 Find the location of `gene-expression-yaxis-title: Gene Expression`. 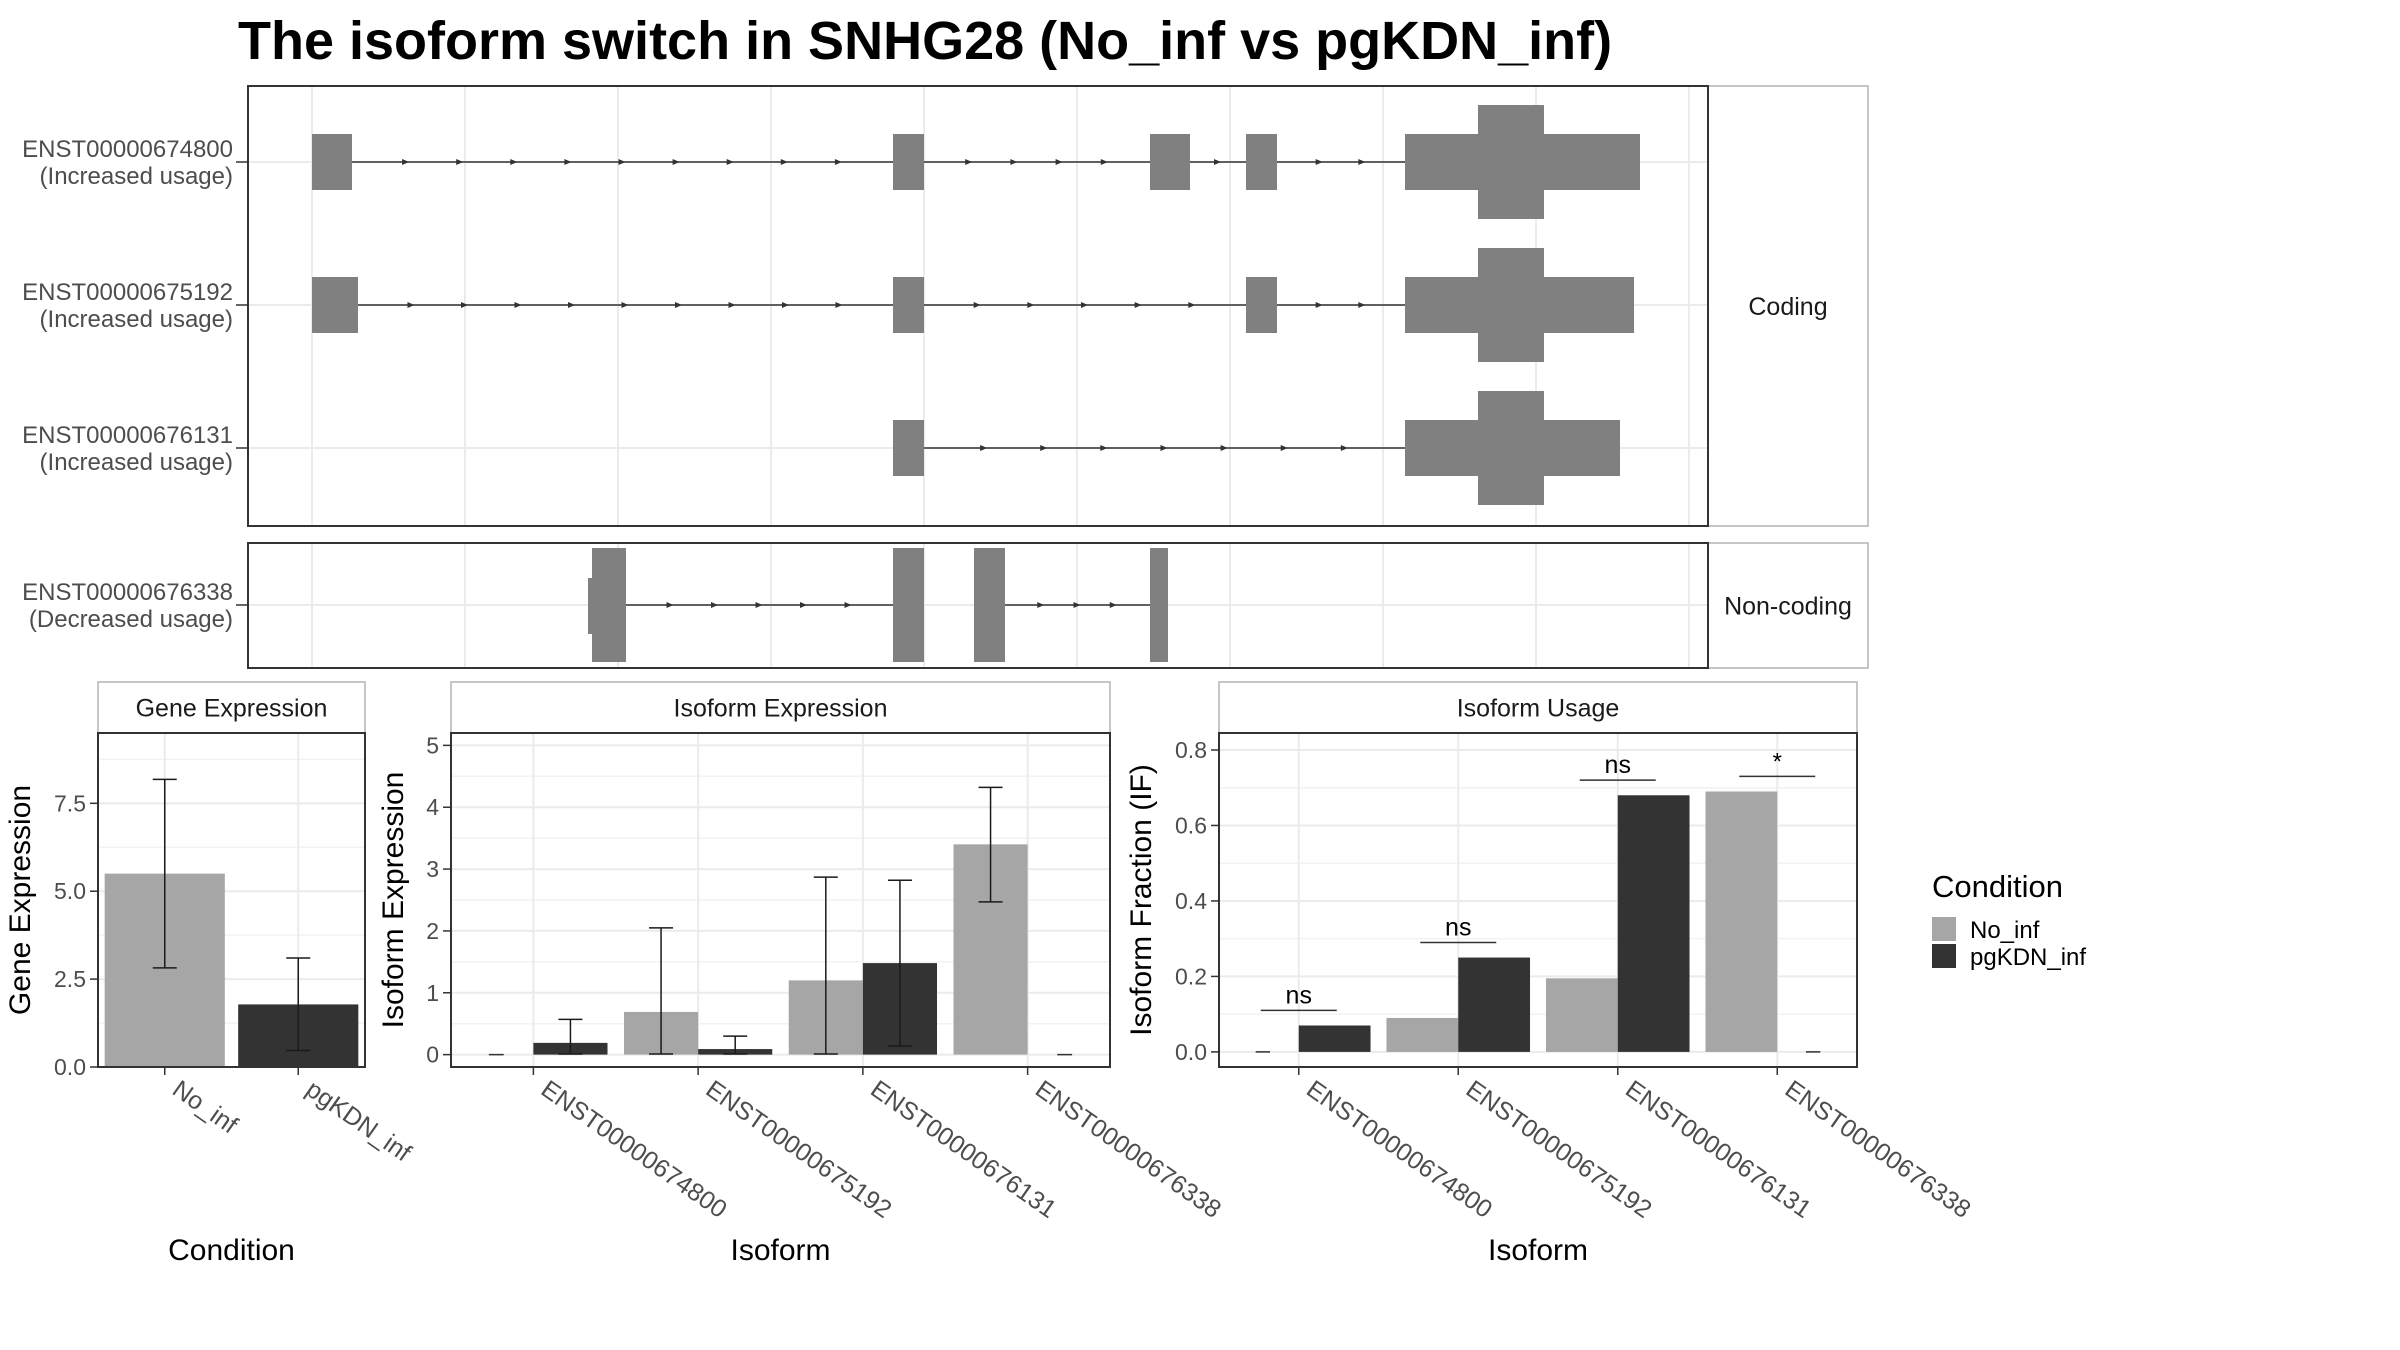

gene-expression-yaxis-title: Gene Expression is located at coordinates (20, 900).